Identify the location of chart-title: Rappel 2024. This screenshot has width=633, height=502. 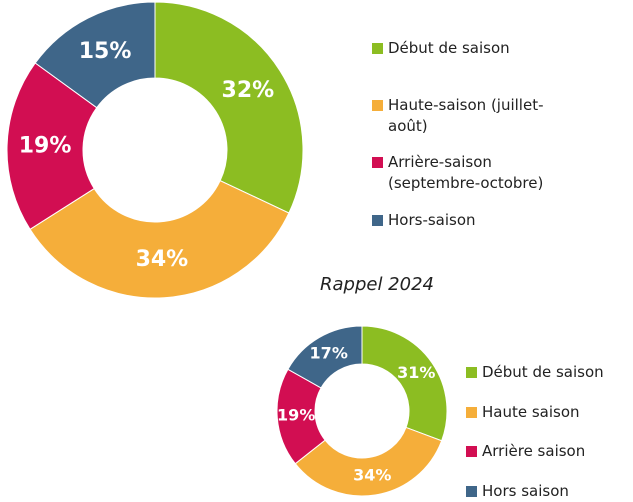
(377, 284).